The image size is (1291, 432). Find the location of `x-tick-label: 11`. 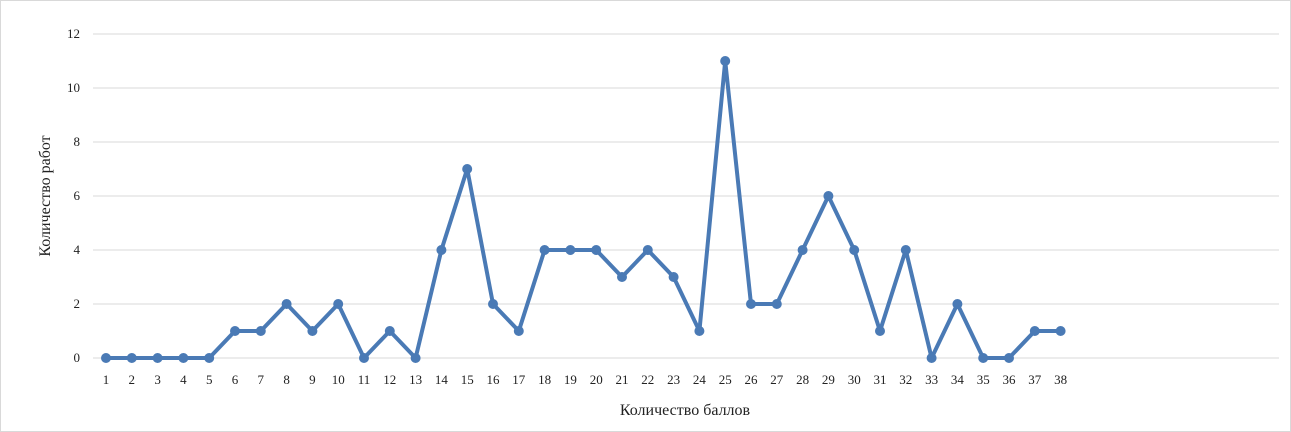

x-tick-label: 11 is located at coordinates (364, 379).